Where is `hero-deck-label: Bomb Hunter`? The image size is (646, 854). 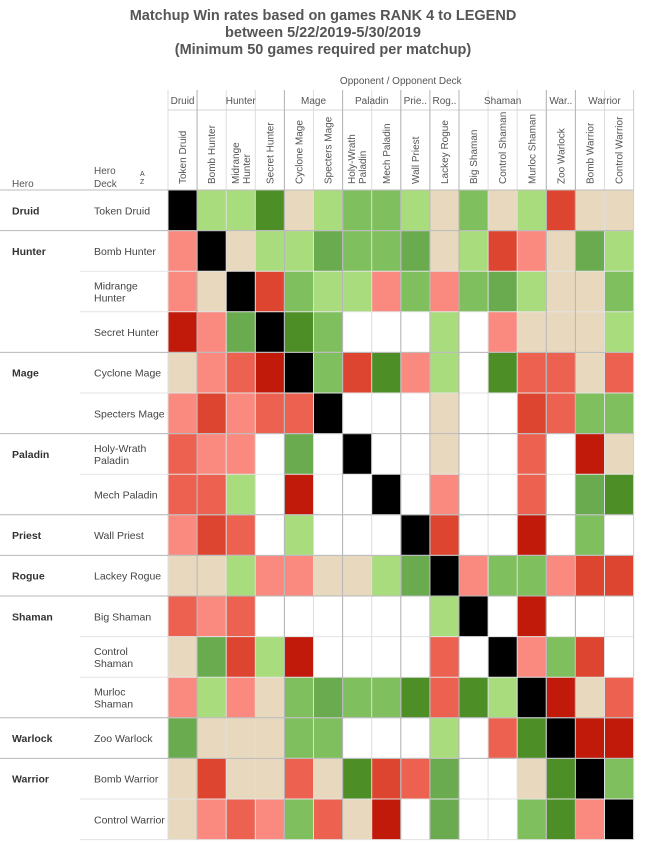 hero-deck-label: Bomb Hunter is located at coordinates (125, 252).